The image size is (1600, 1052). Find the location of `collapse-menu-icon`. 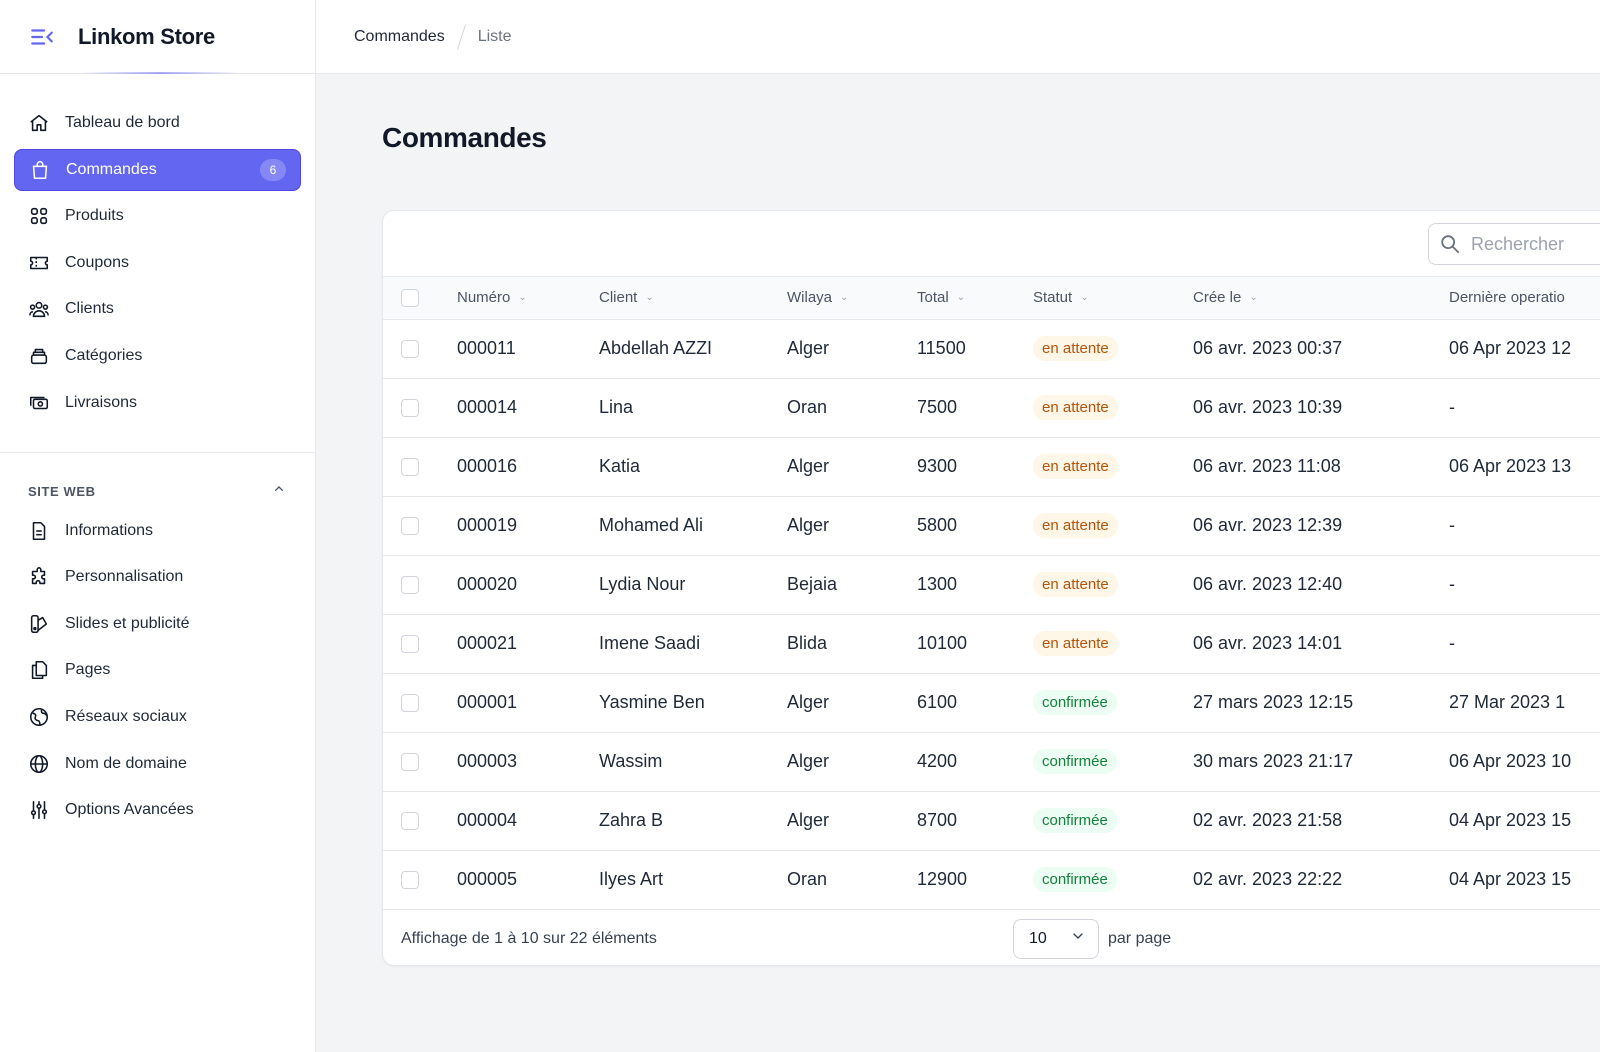

collapse-menu-icon is located at coordinates (42, 37).